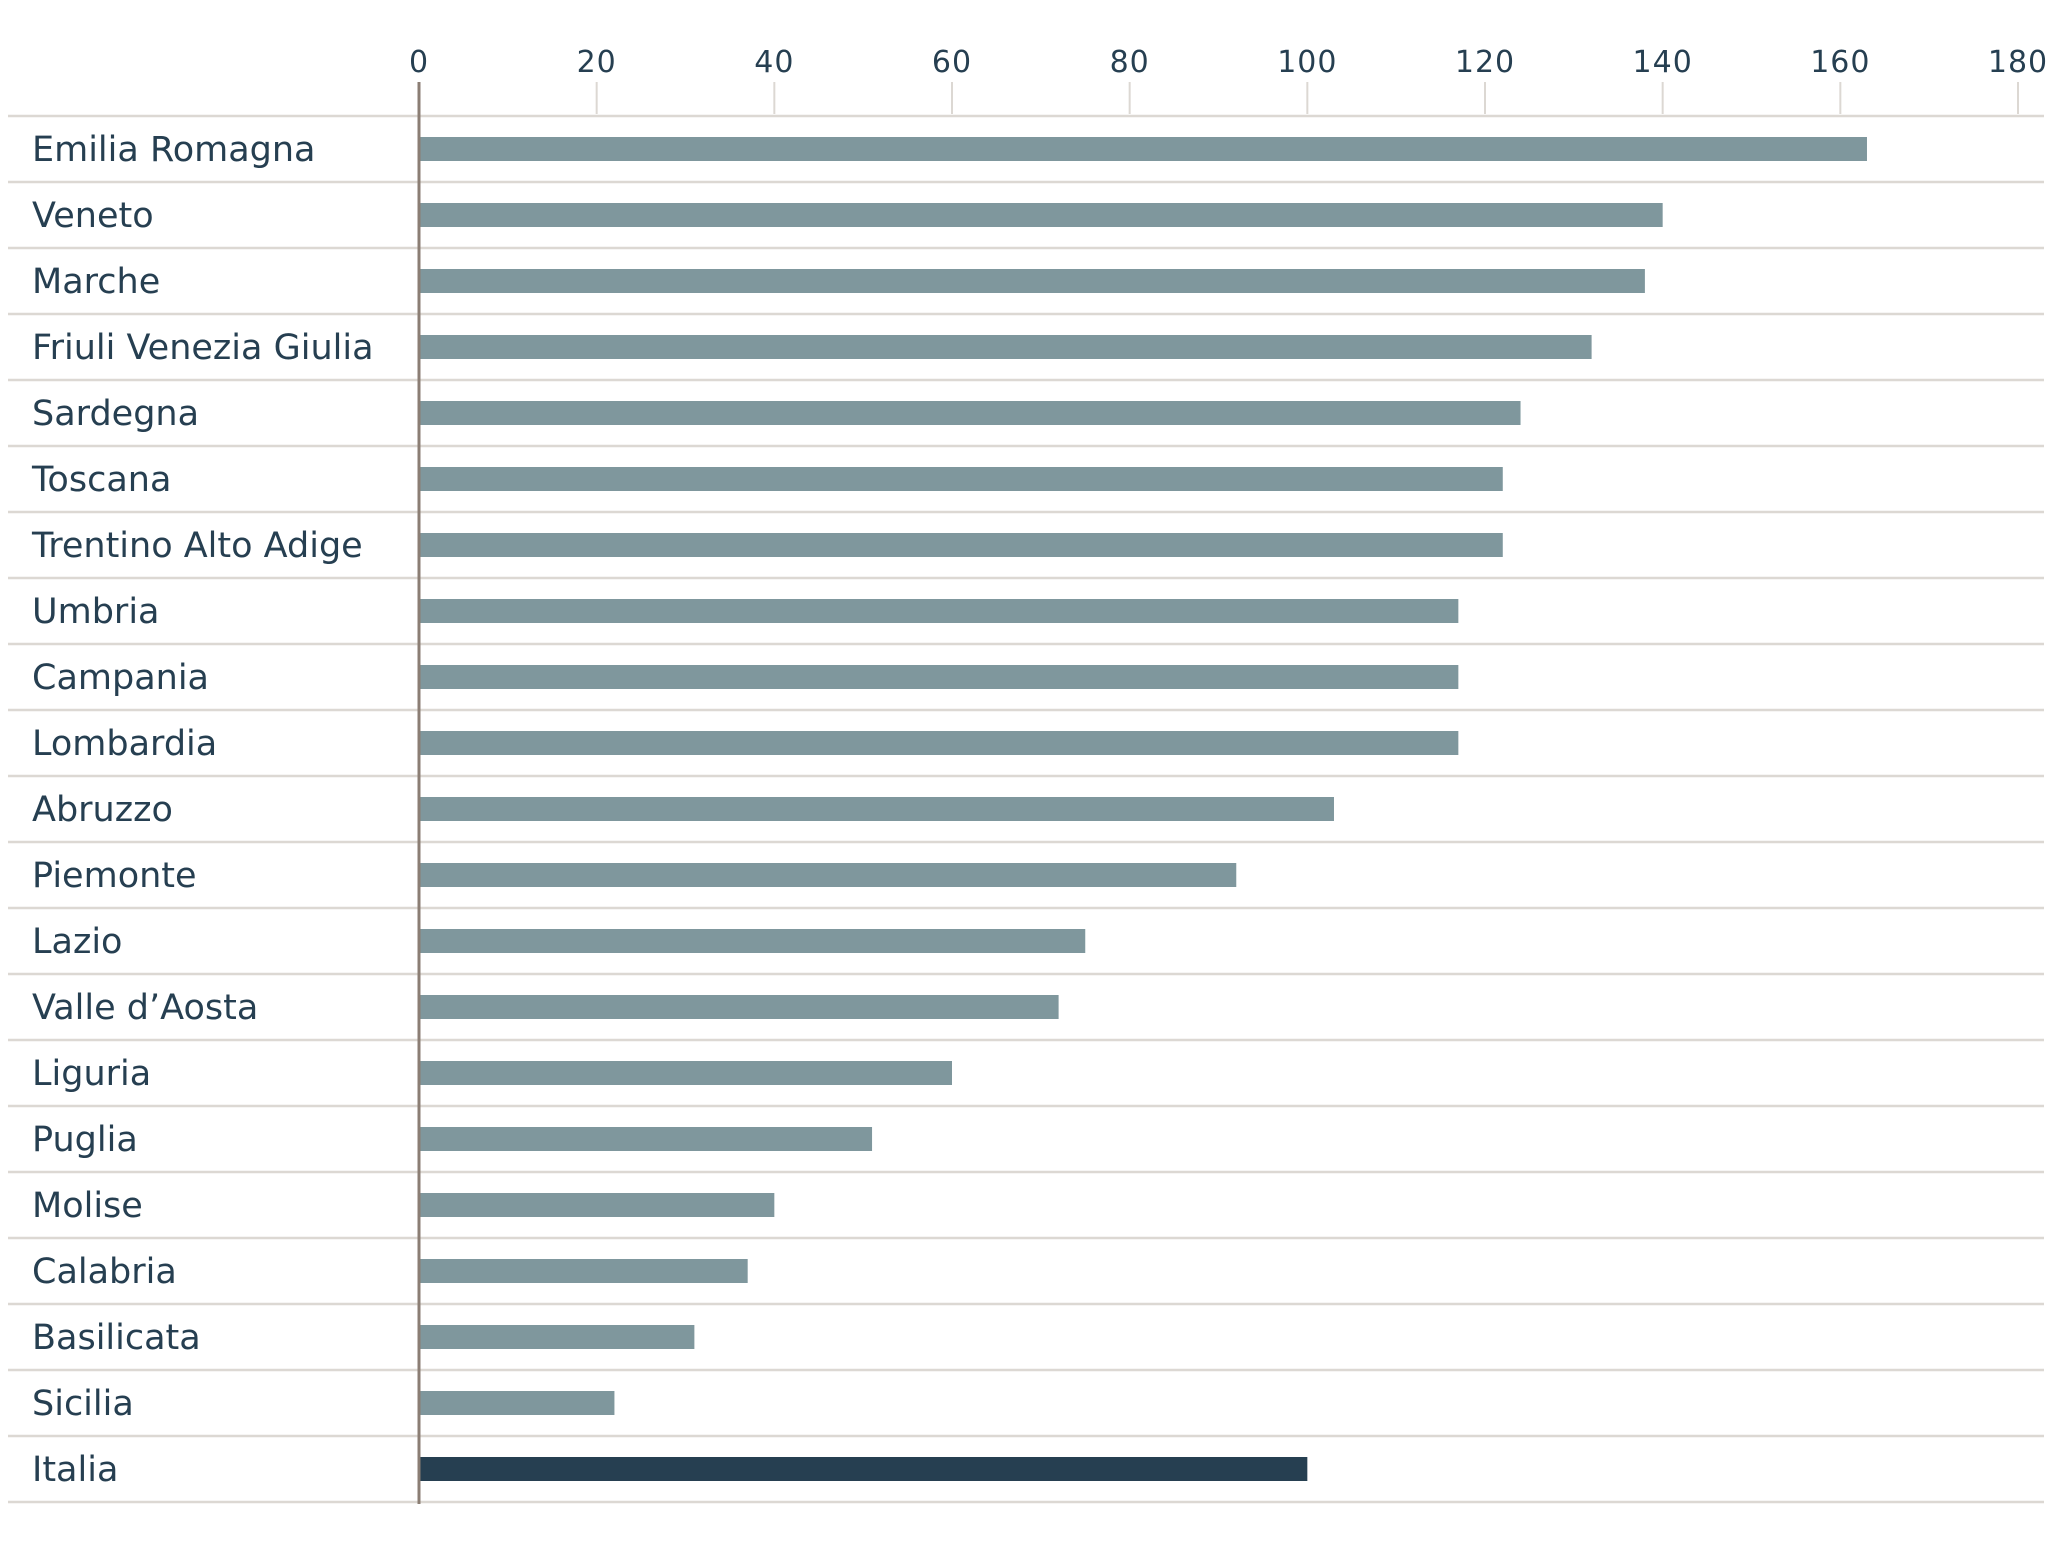 This screenshot has width=2048, height=1550. I want to click on category-label: Campania, so click(120, 678).